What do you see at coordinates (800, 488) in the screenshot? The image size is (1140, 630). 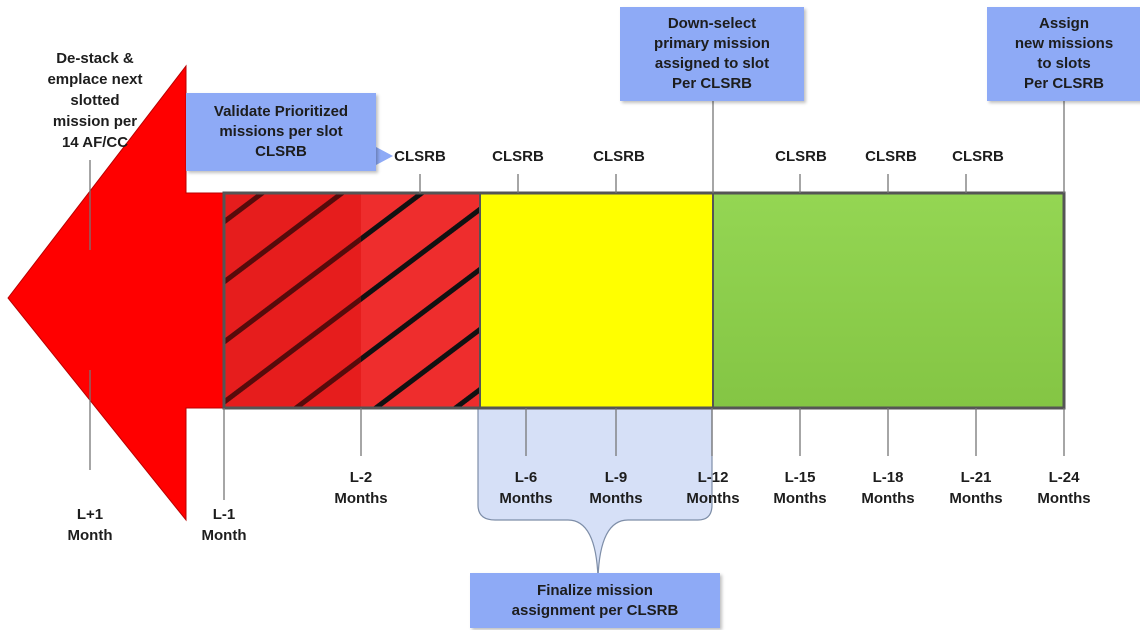 I see `milestone-label: L-15 Months` at bounding box center [800, 488].